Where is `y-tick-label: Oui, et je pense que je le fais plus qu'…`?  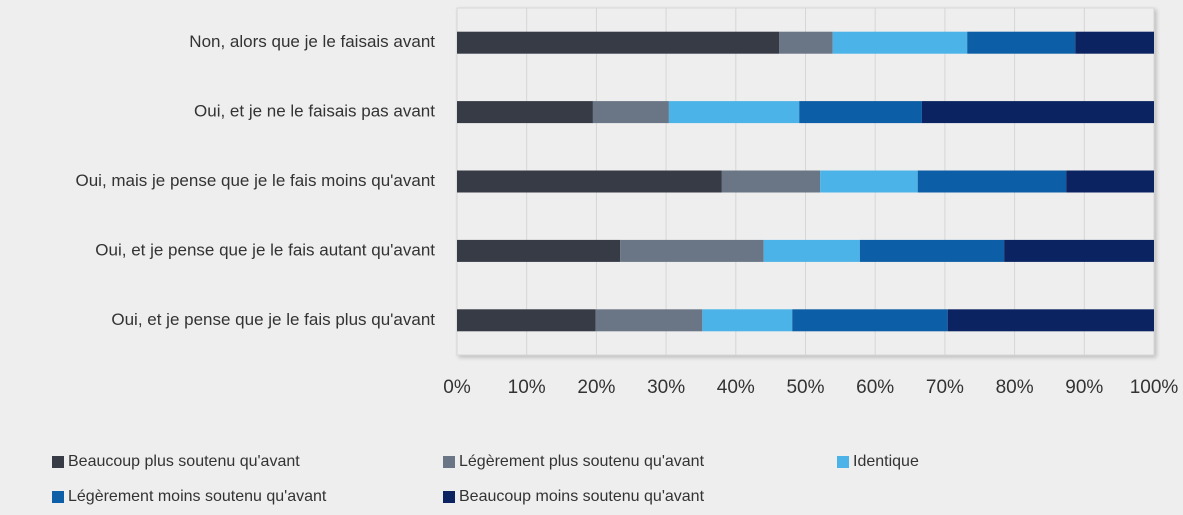
y-tick-label: Oui, et je pense que je le fais plus qu'… is located at coordinates (273, 319).